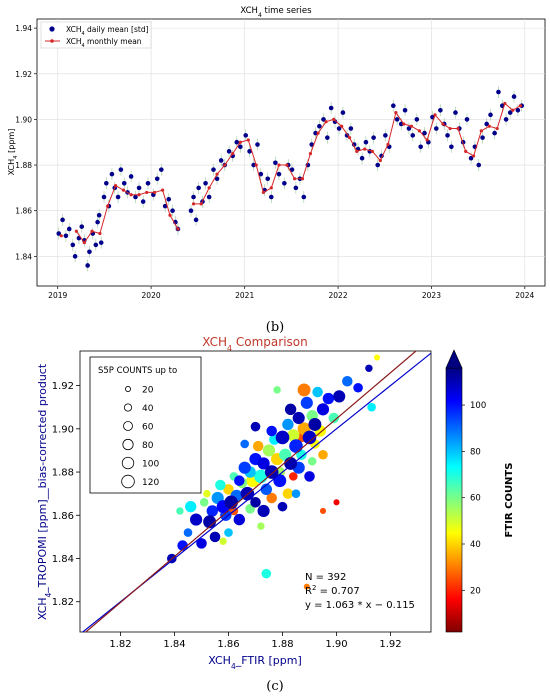  Describe the element at coordinates (66, 494) in the screenshot. I see `comparison-y-ticks: 1.82 1.84 1.86 1.88 1.90 1.92` at that location.